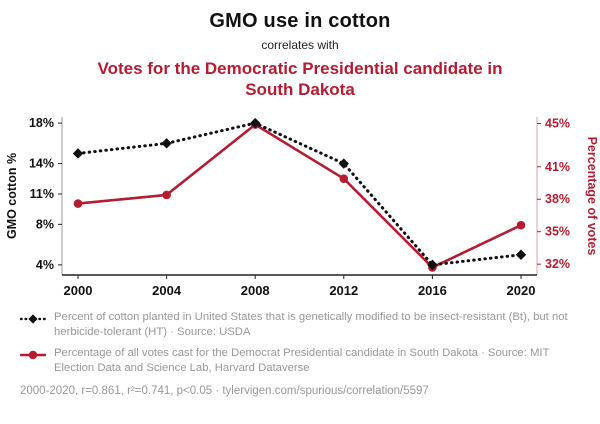  I want to click on left-tick-label: 18%, so click(41, 123).